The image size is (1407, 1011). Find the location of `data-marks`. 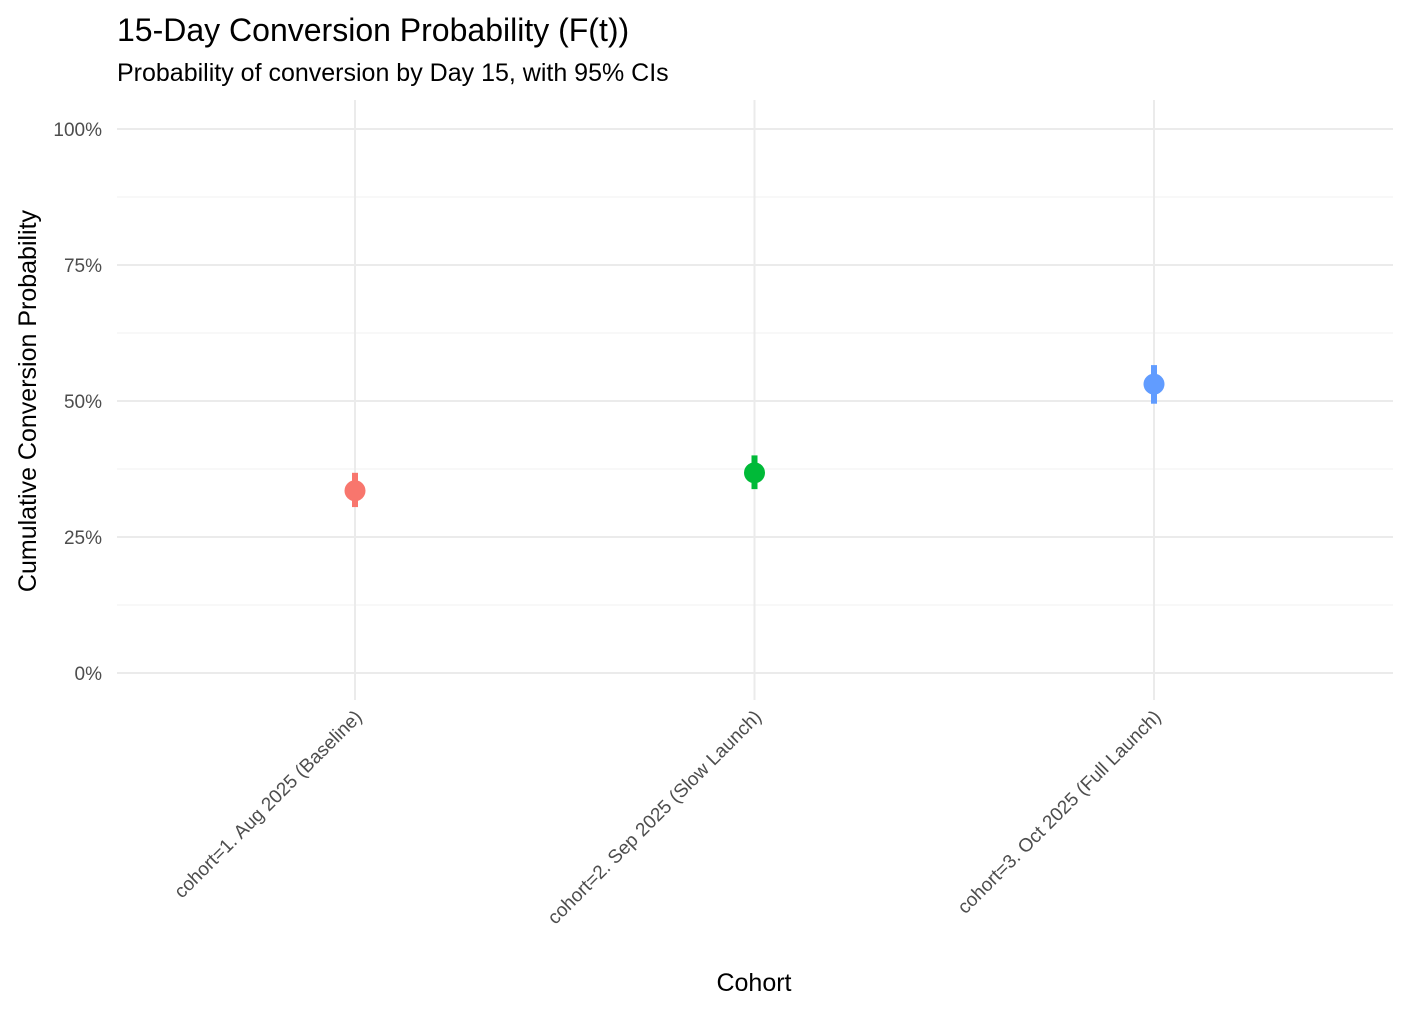

data-marks is located at coordinates (754, 436).